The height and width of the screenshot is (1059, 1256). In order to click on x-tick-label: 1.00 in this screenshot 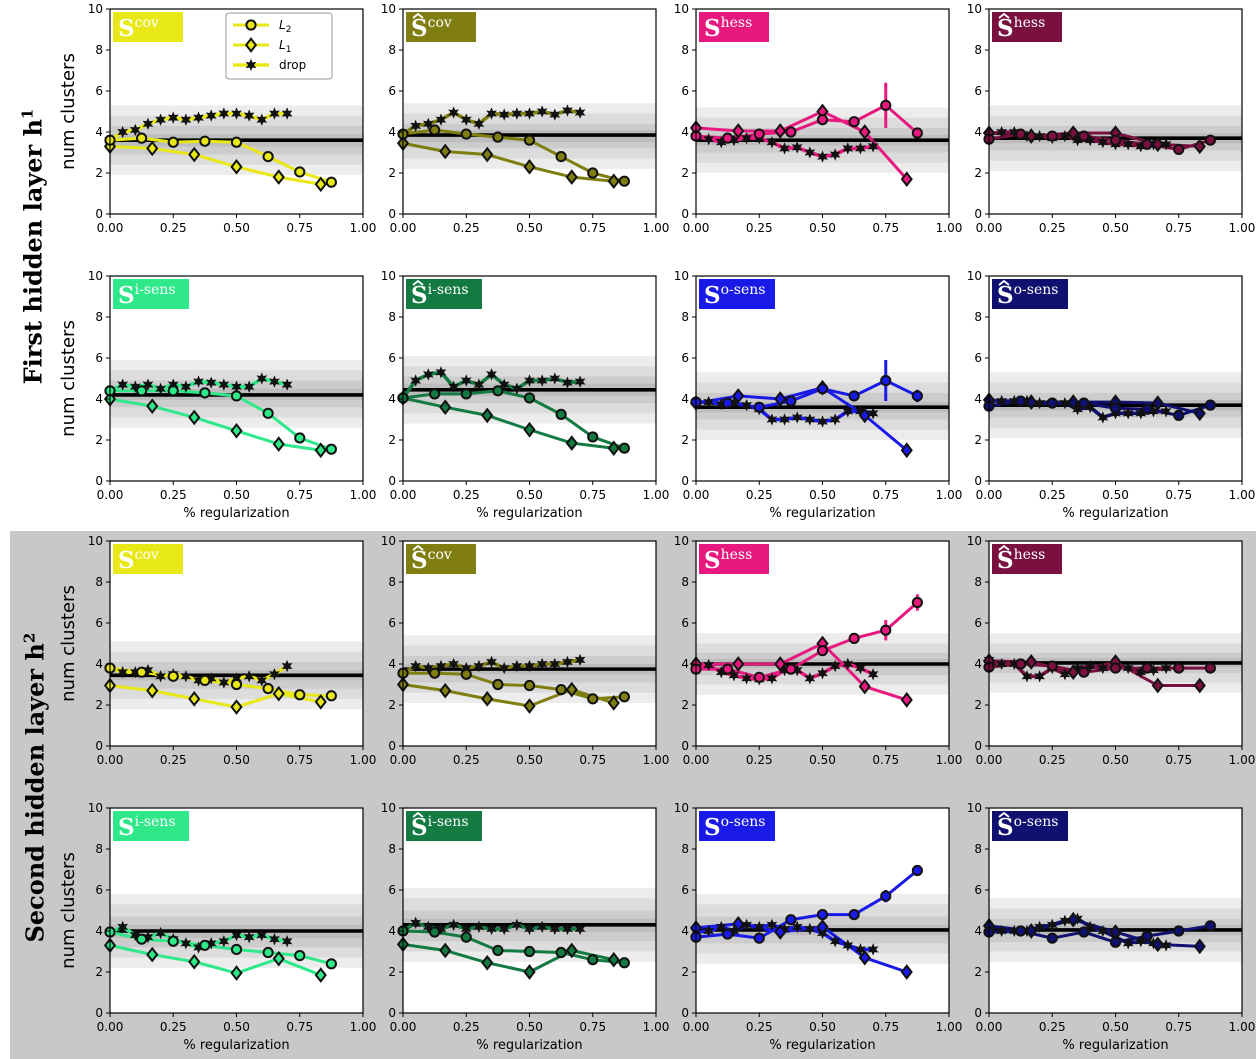, I will do `click(363, 228)`.